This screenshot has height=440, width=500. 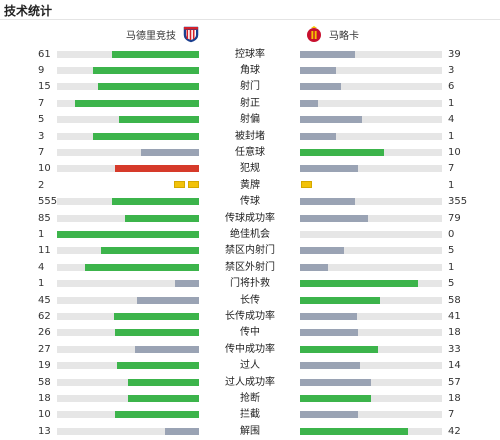 I want to click on away-stat-value: 79, so click(x=454, y=218).